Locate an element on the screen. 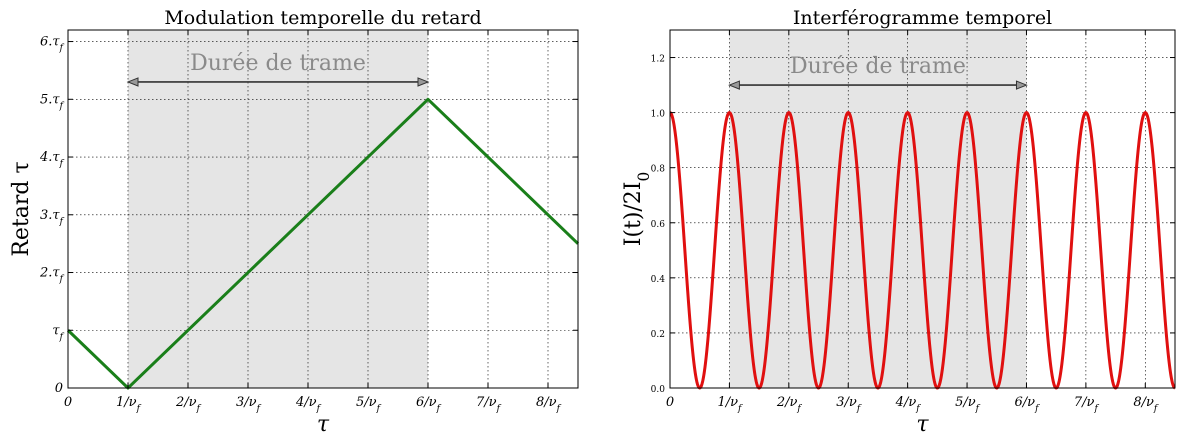 The image size is (1179, 436). y-tick-label: 0 is located at coordinates (59, 388).